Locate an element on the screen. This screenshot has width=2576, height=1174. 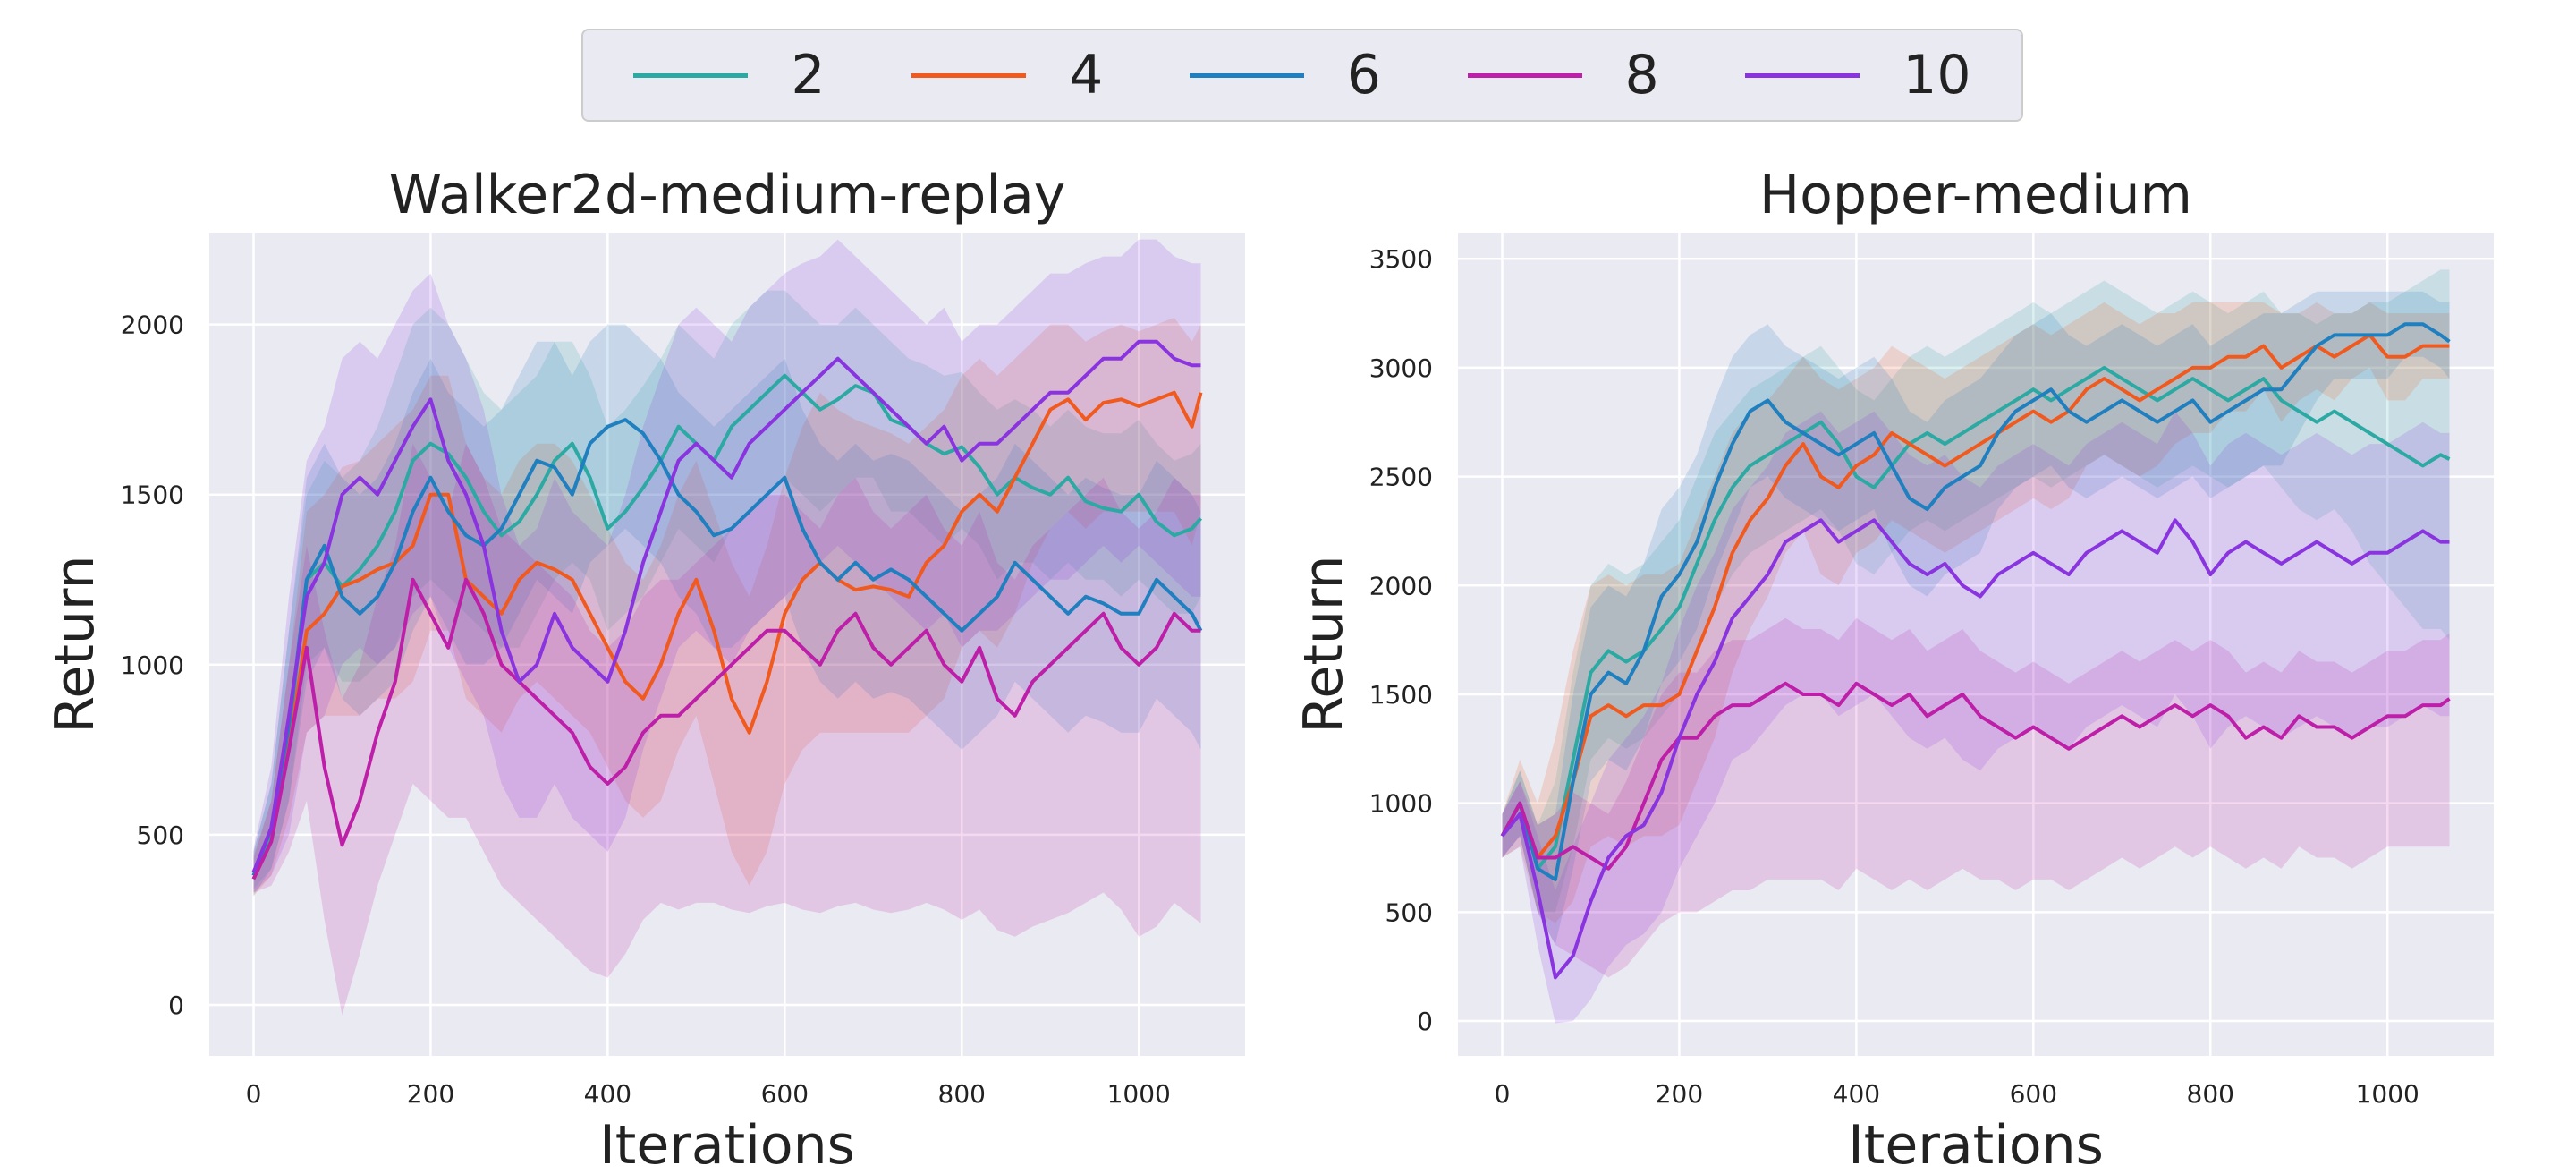
legend-entry-2: 2 is located at coordinates (743, 75).